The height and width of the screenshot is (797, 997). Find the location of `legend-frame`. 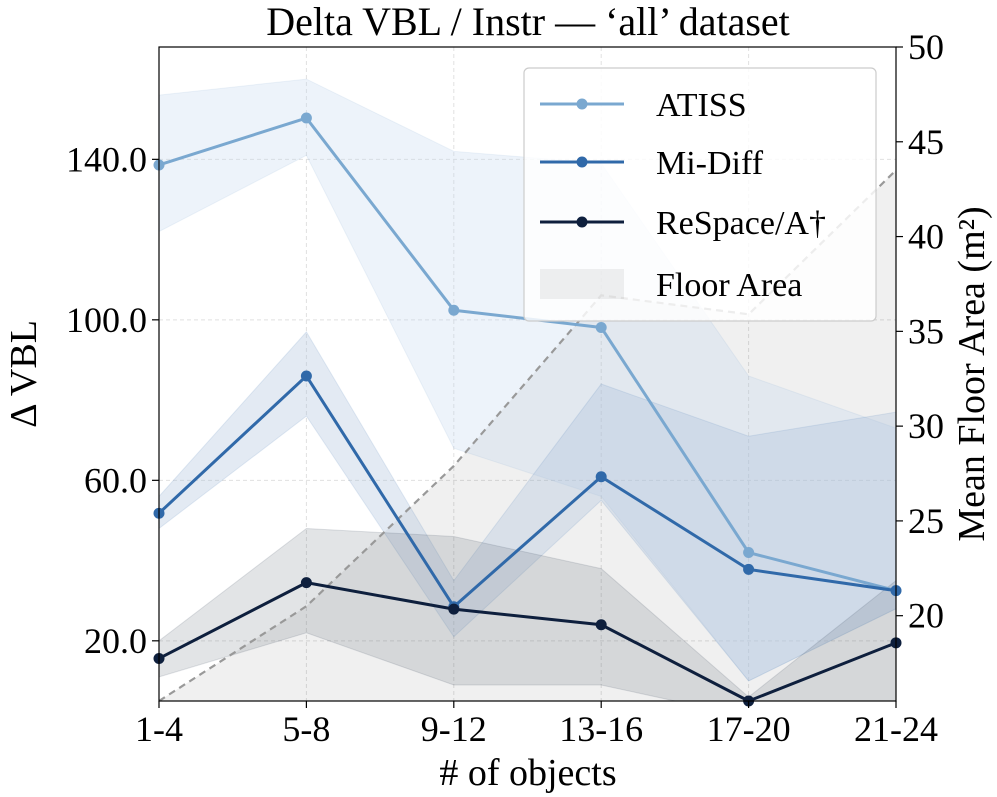

legend-frame is located at coordinates (700, 194).